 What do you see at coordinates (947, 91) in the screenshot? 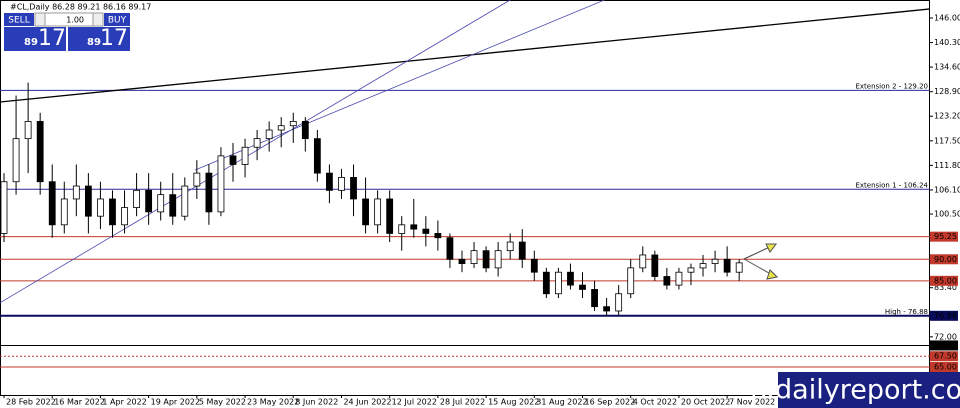
I see `y-tick-label: 128.90` at bounding box center [947, 91].